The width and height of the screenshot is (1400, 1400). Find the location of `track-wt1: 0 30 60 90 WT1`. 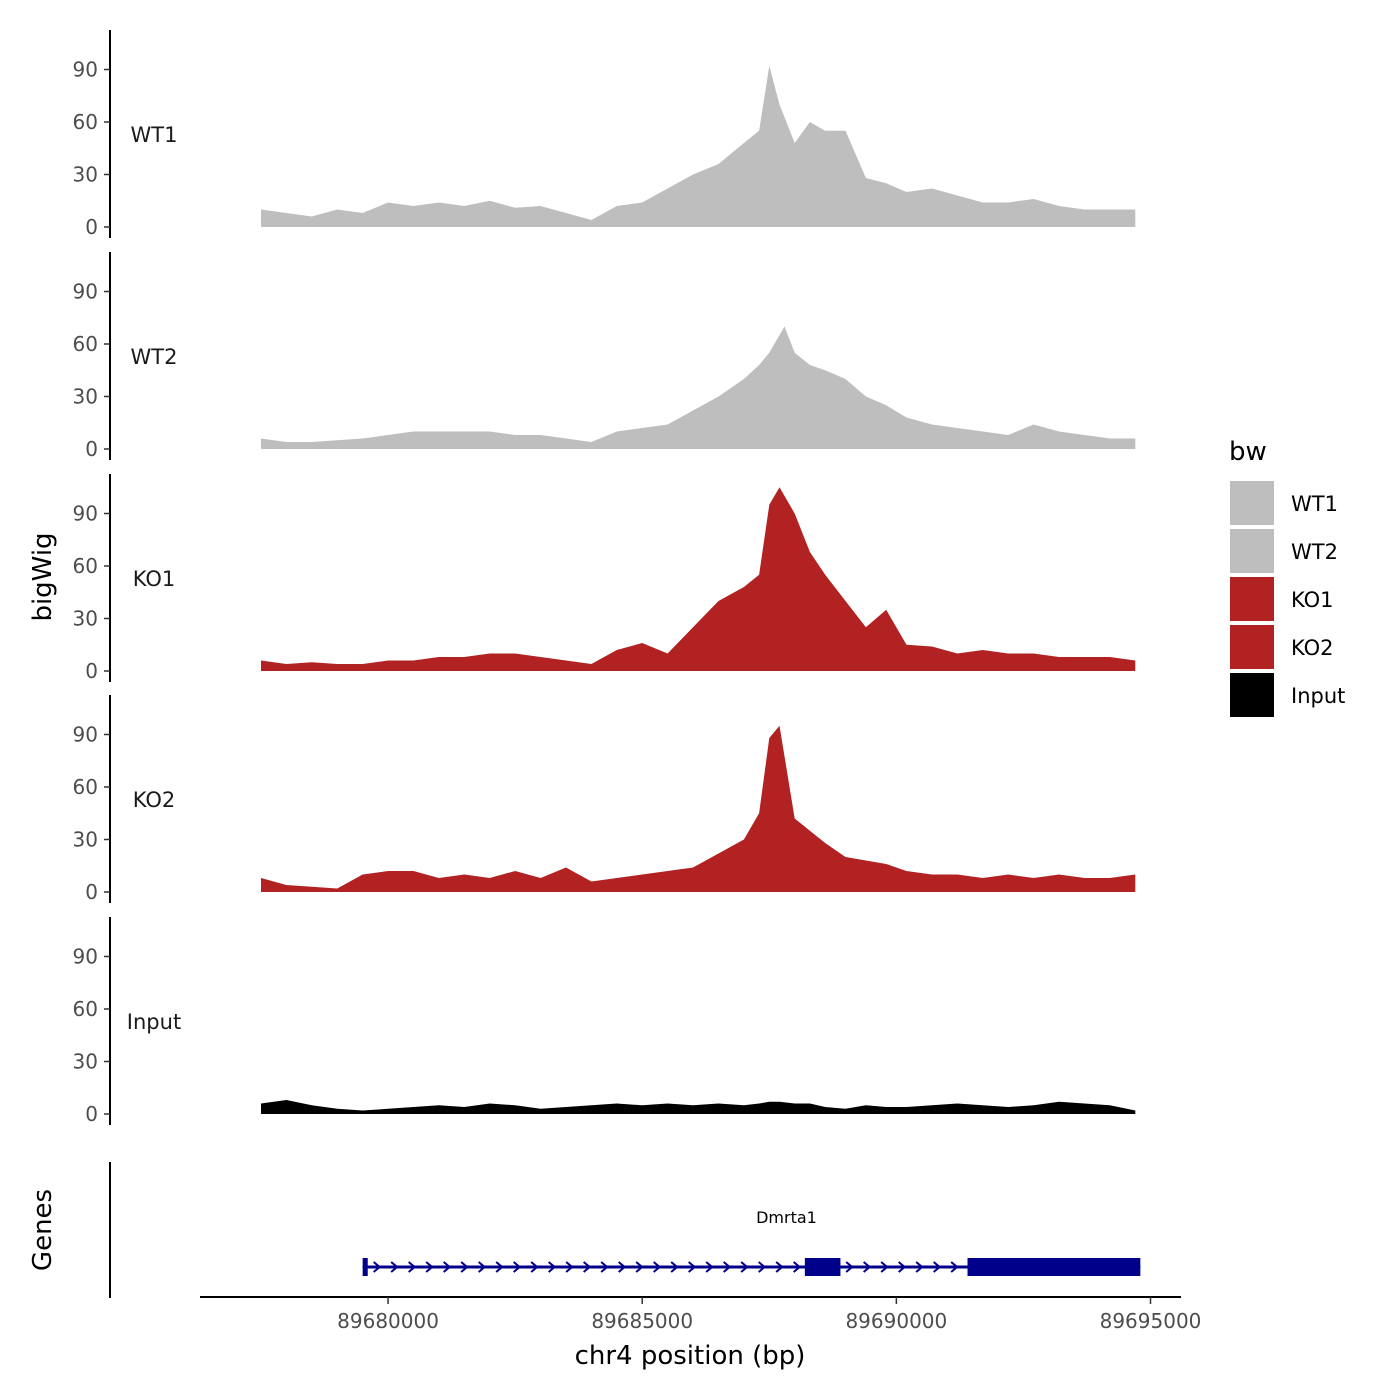

track-wt1: 0 30 60 90 WT1 is located at coordinates (604, 134).